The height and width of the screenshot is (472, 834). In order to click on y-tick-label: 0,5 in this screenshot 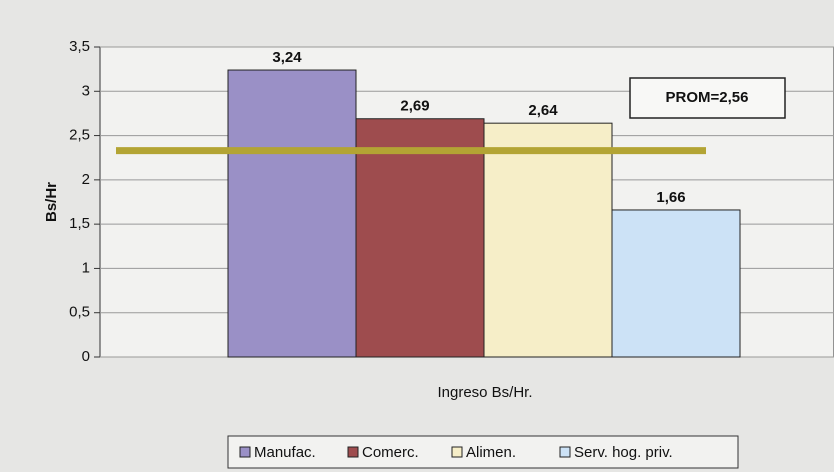, I will do `click(79, 312)`.